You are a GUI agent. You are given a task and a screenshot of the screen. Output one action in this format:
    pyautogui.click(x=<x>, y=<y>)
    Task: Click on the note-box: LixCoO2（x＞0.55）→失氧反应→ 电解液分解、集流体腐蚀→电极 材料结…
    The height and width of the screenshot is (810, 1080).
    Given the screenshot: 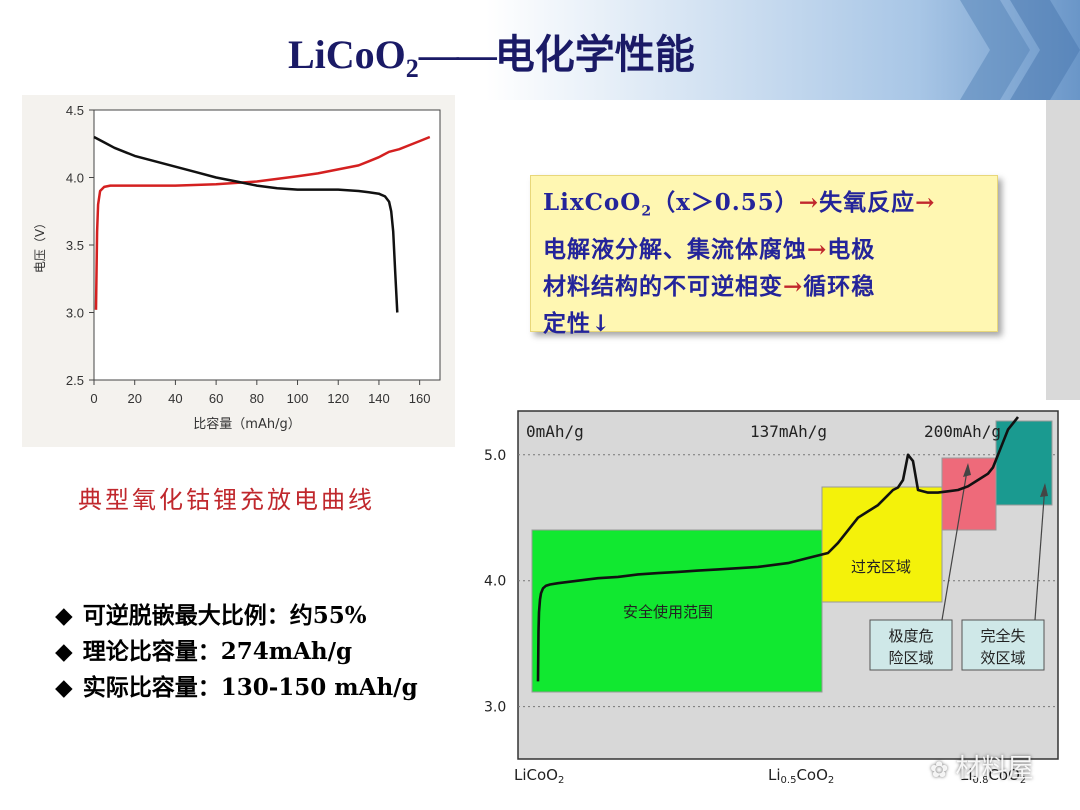 What is the action you would take?
    pyautogui.click(x=764, y=256)
    